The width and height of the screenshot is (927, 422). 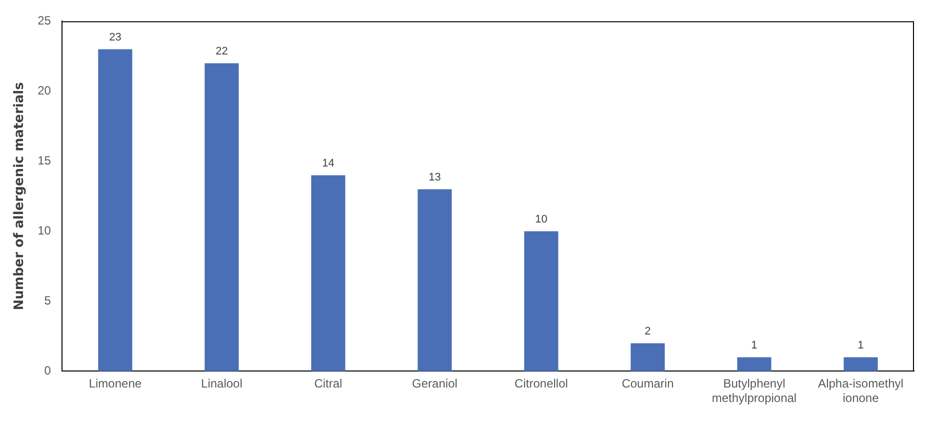 What do you see at coordinates (647, 332) in the screenshot?
I see `data-label: 2` at bounding box center [647, 332].